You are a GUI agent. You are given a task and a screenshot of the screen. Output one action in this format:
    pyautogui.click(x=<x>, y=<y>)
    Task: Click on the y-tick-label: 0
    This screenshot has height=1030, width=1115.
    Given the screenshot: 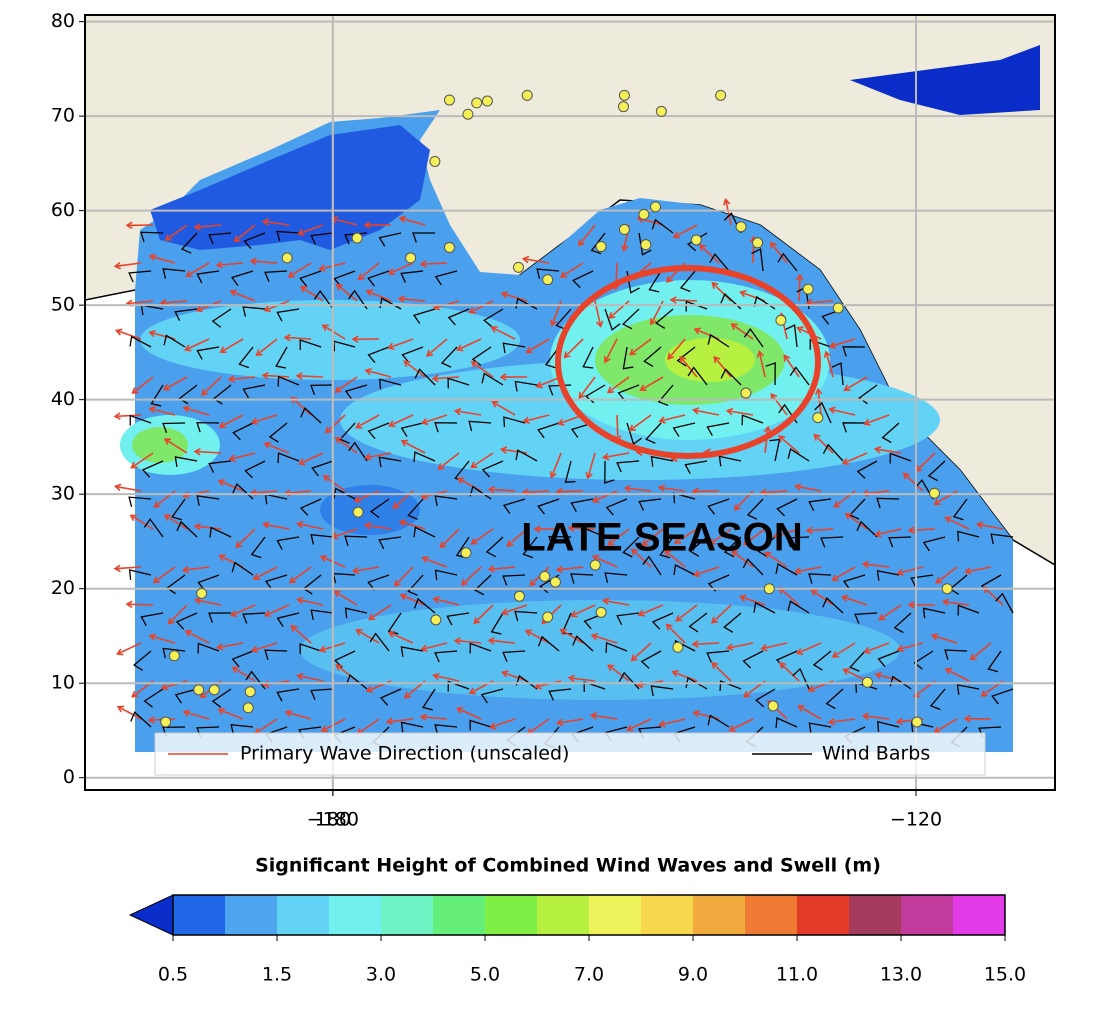 What is the action you would take?
    pyautogui.click(x=69, y=777)
    